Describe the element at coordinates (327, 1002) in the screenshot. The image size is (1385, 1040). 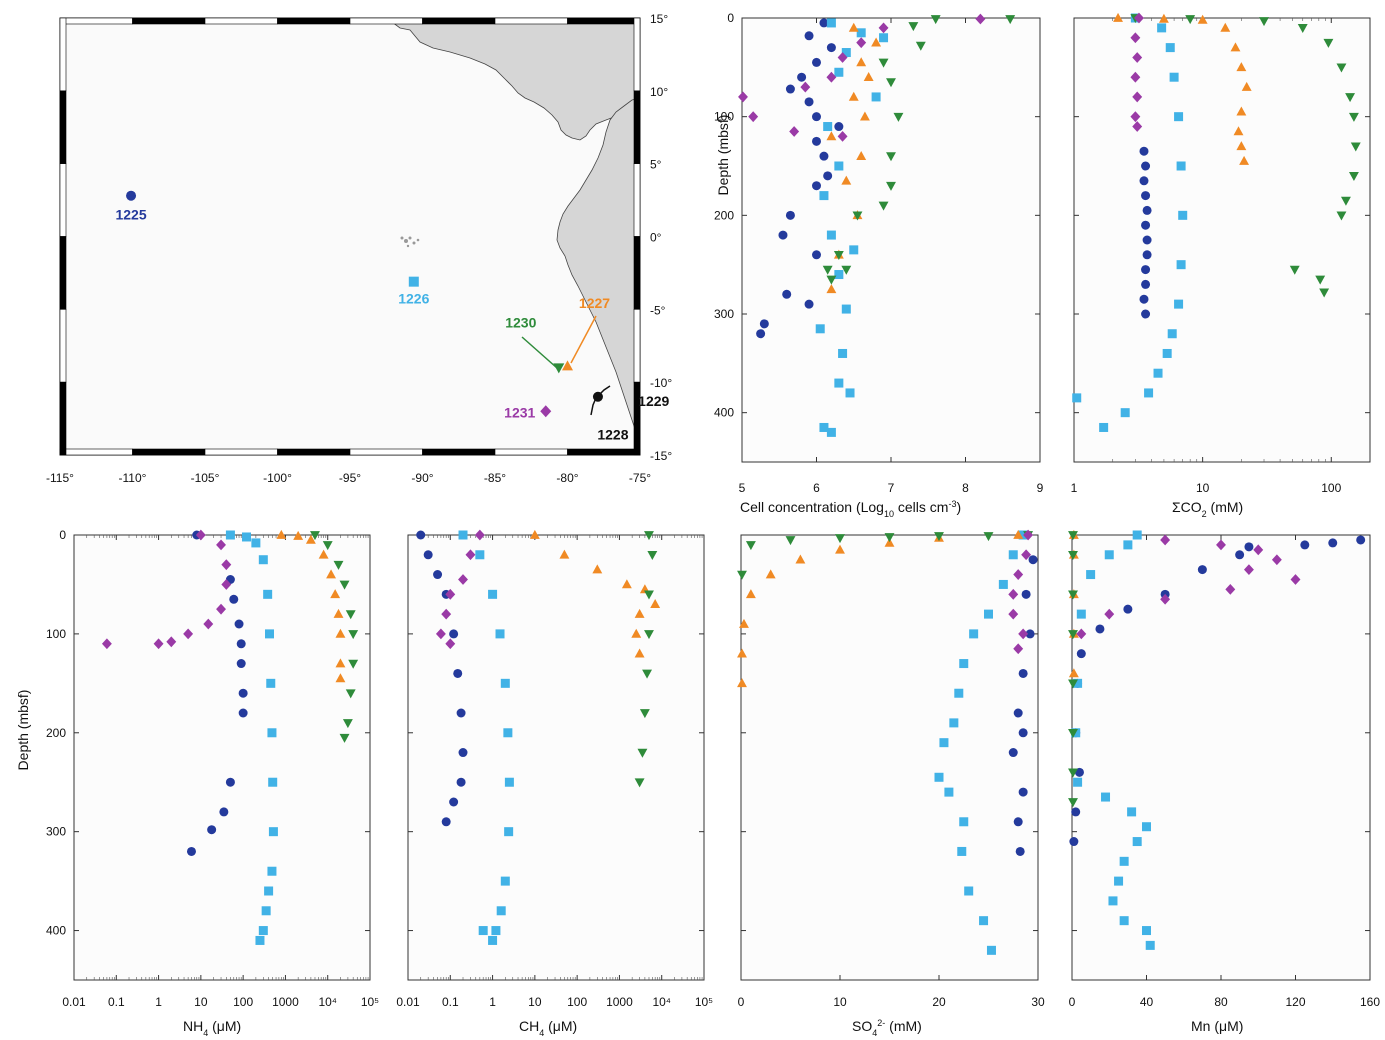
I see `x-tick-label: 10⁴` at that location.